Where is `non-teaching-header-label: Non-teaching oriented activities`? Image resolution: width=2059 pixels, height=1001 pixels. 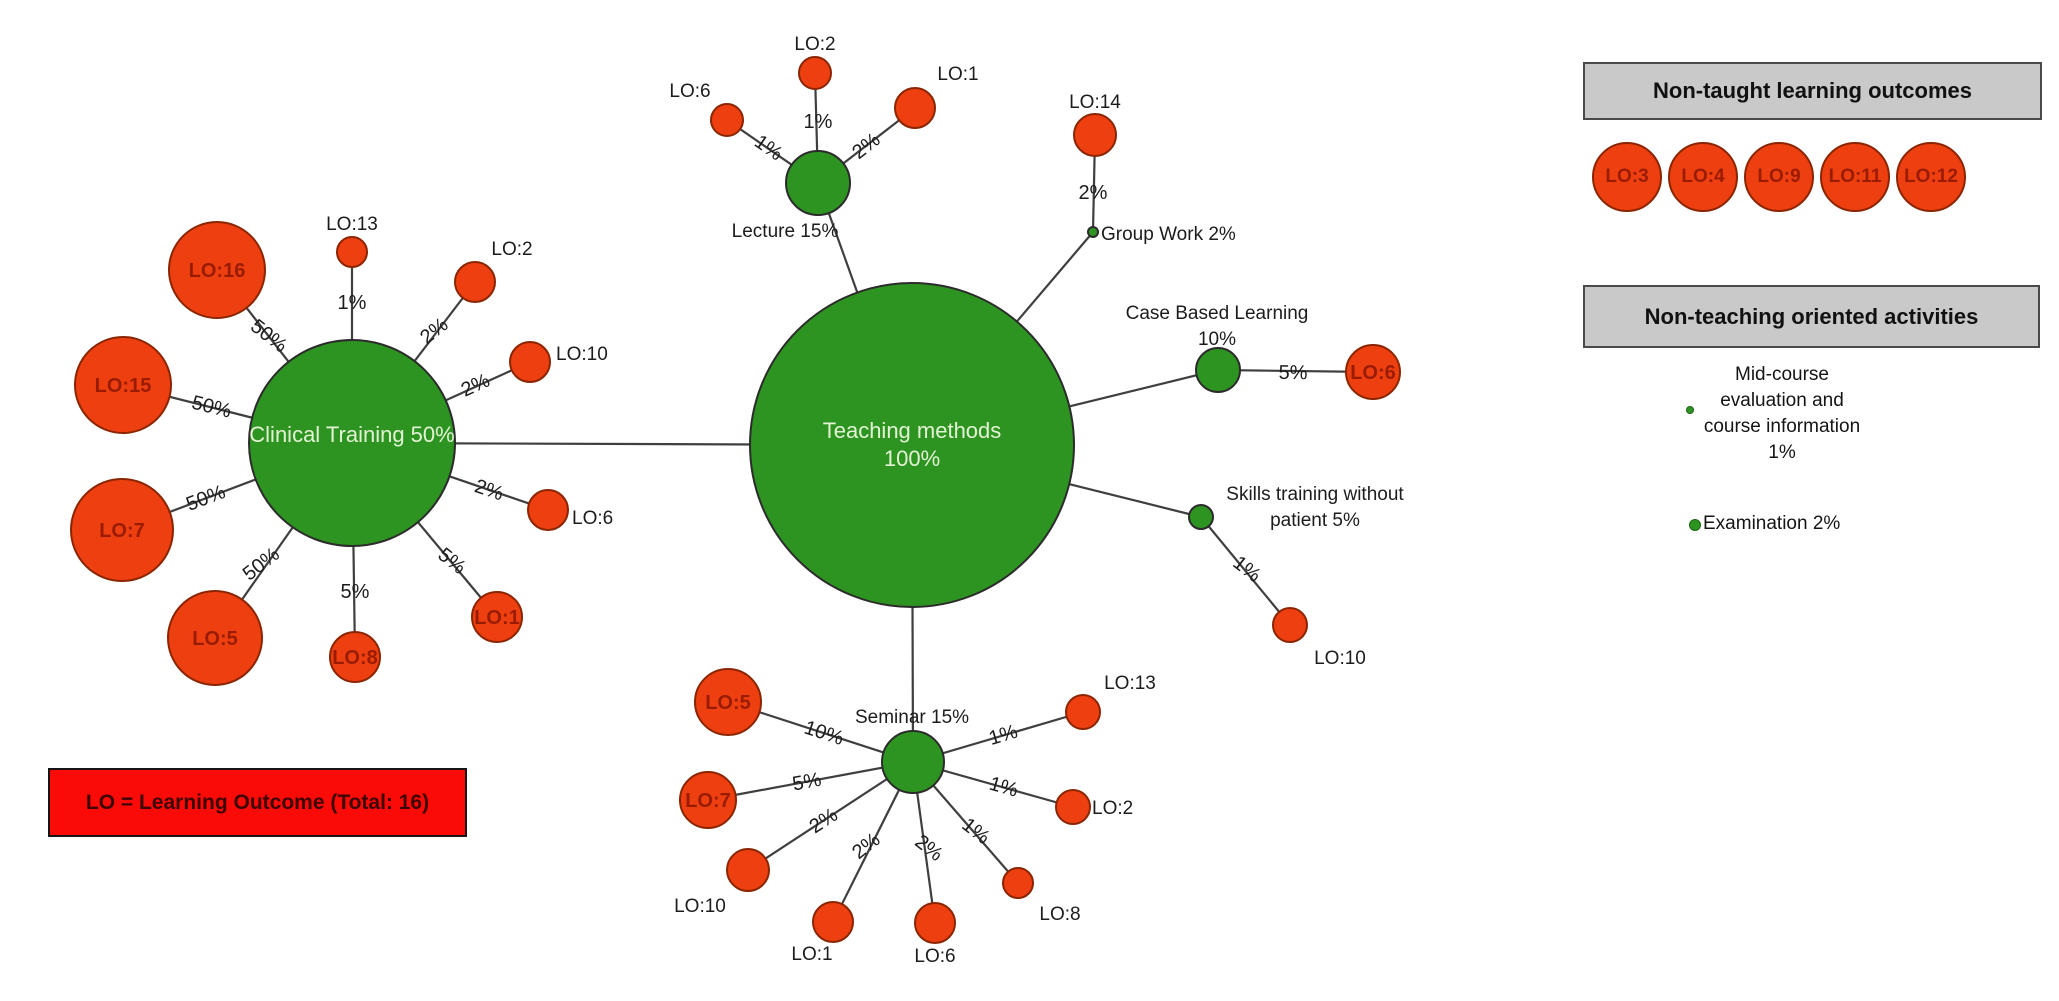 non-teaching-header-label: Non-teaching oriented activities is located at coordinates (1811, 316).